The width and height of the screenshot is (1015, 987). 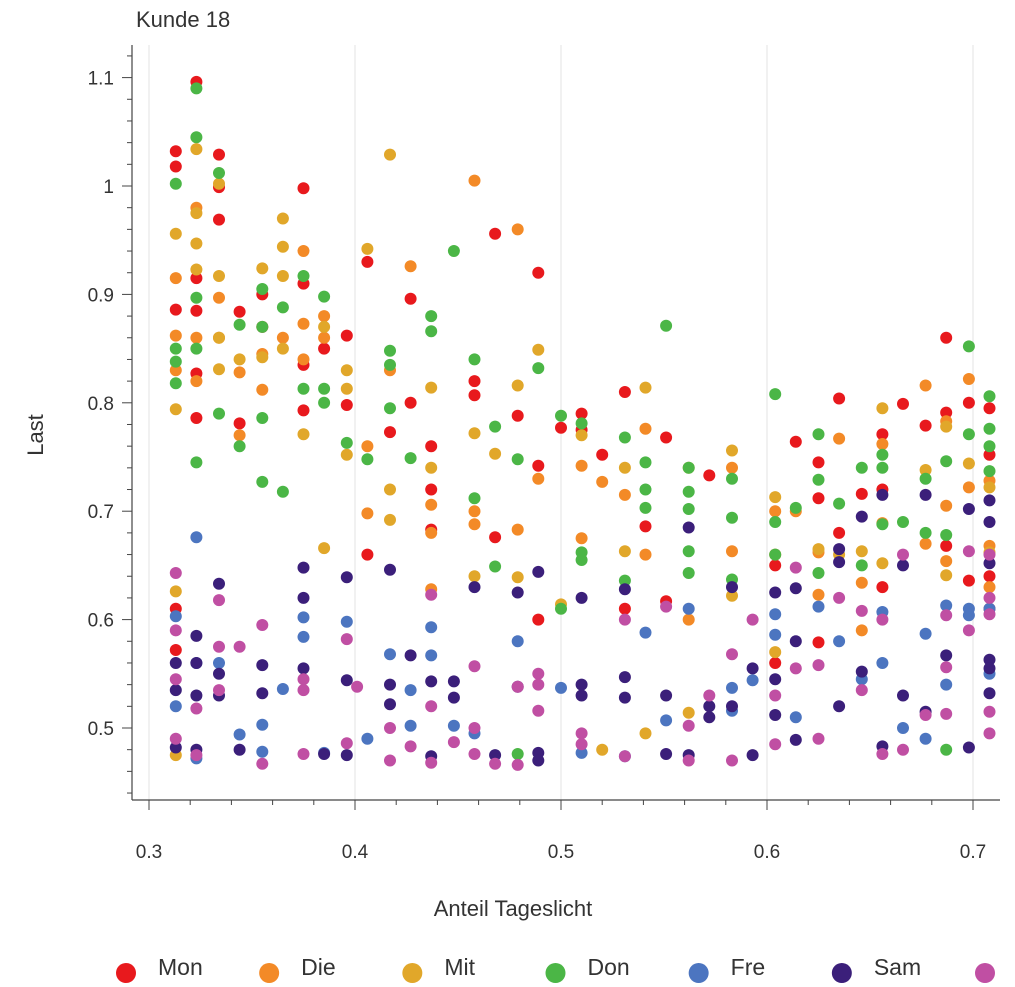 I want to click on legend: Mon Die Mit Don Fre Sam Son, so click(x=555, y=968).